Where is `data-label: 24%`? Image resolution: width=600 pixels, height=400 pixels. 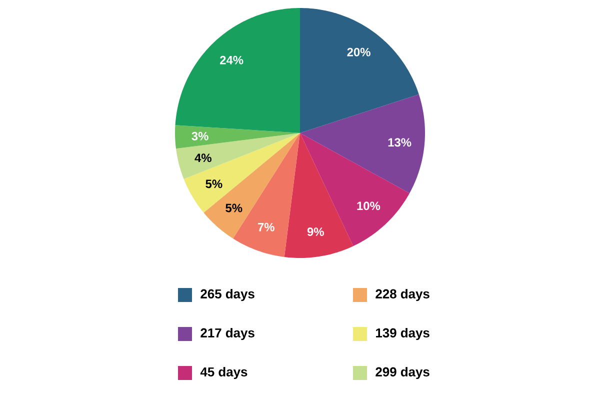 data-label: 24% is located at coordinates (232, 60).